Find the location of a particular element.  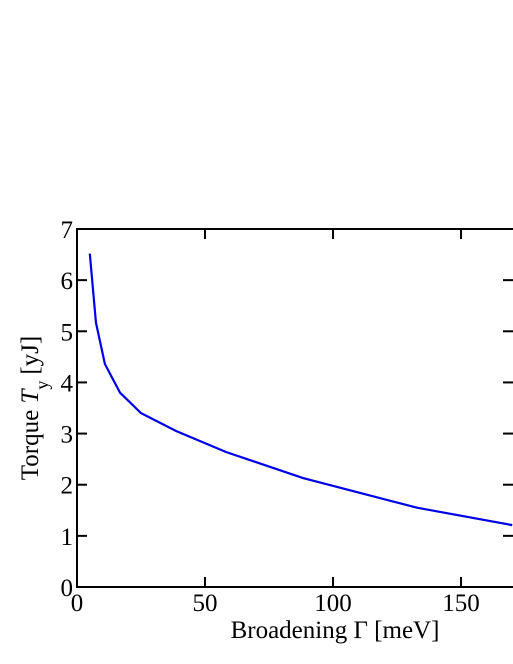

y-tick-label: 2 is located at coordinates (67, 486).